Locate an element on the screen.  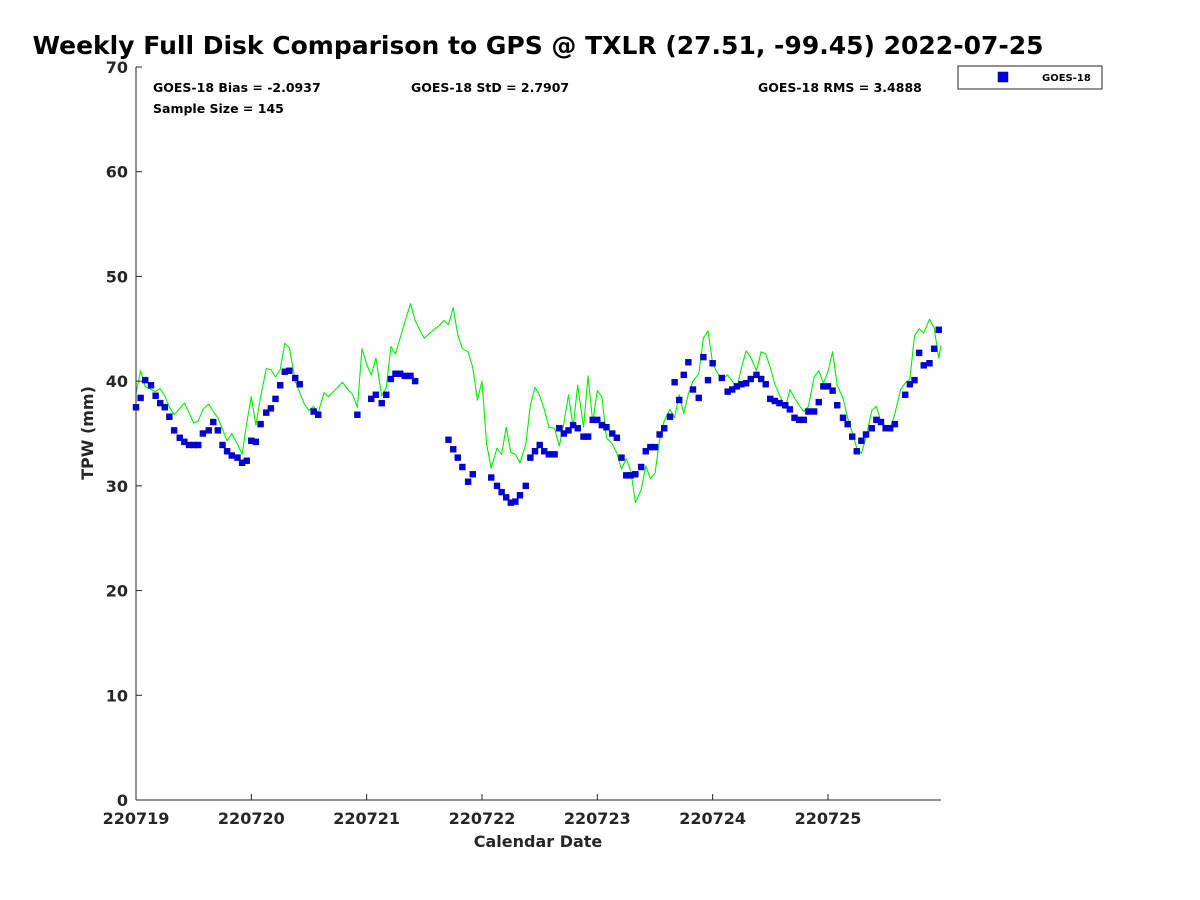
x-tick-label: 220719 is located at coordinates (136, 818).